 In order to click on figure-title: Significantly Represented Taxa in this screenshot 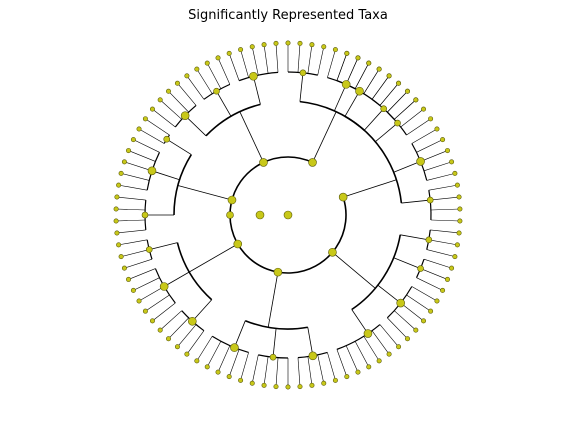, I will do `click(288, 15)`.